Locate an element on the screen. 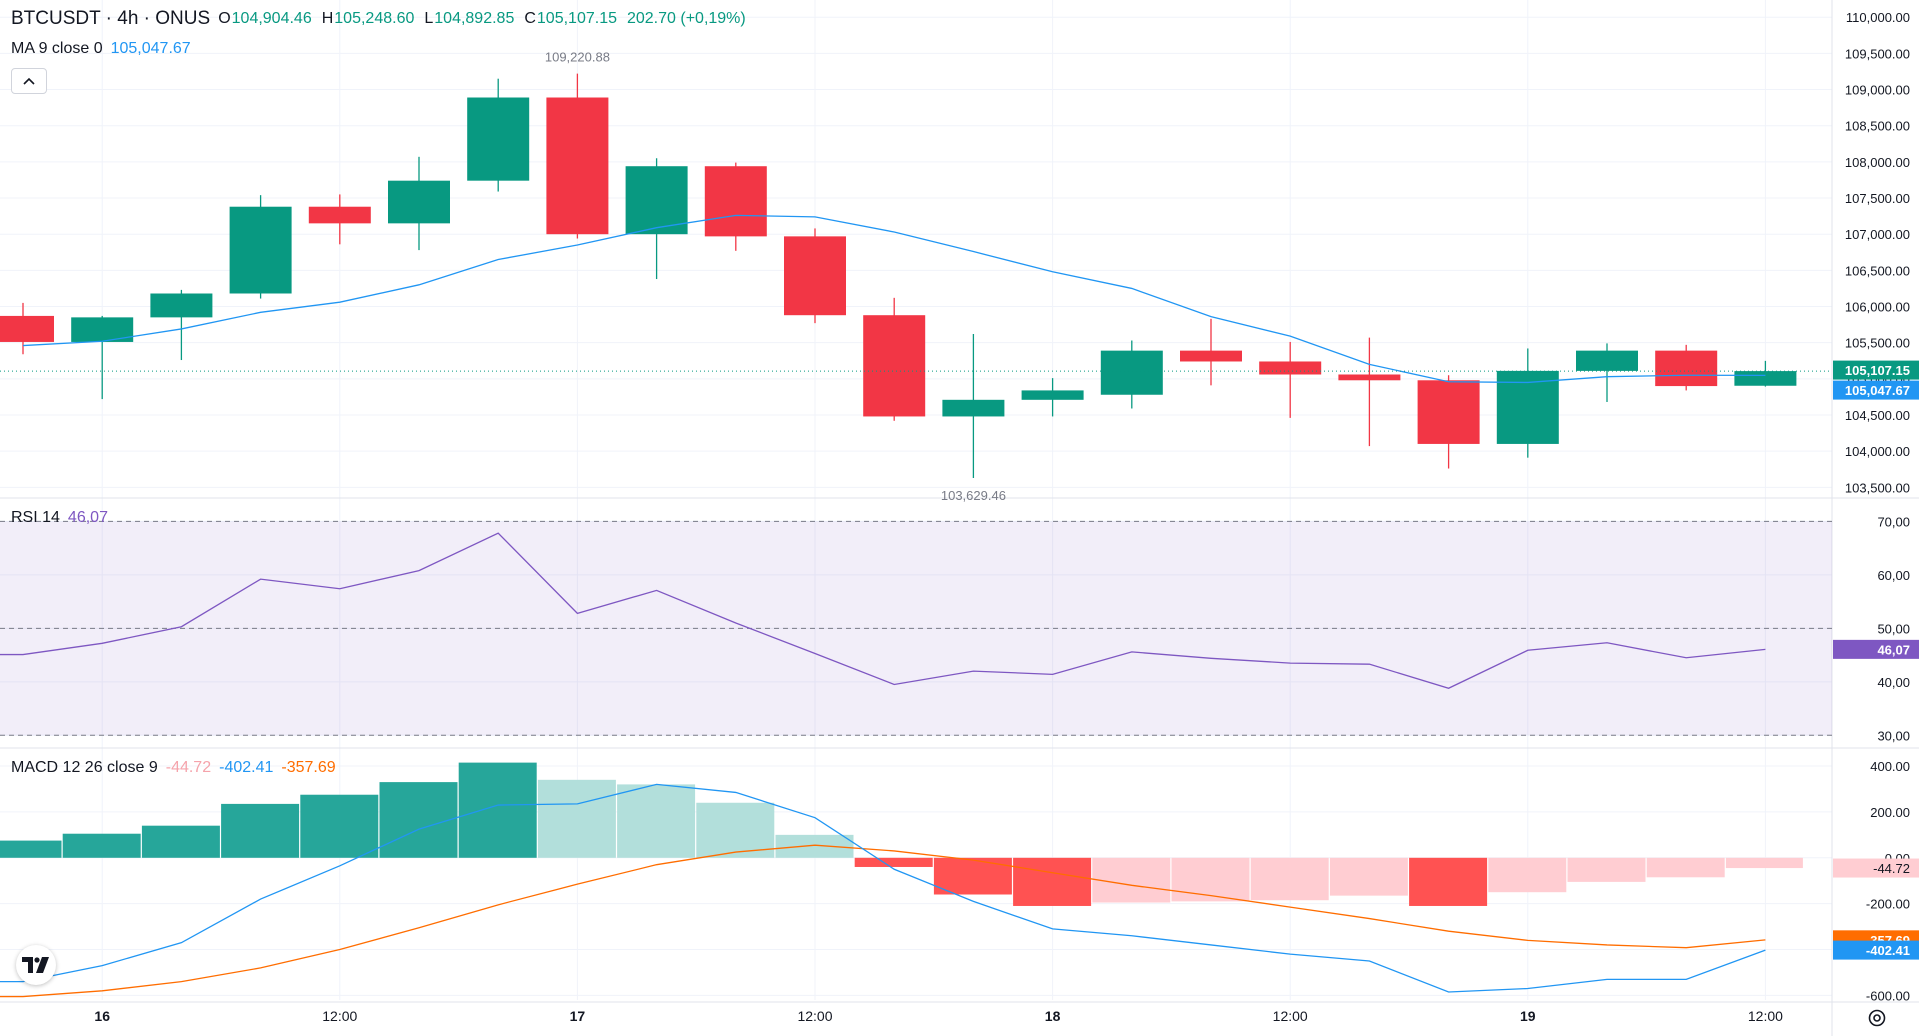 Image resolution: width=1919 pixels, height=1036 pixels. macd-tick-label: 400.00 is located at coordinates (1890, 766).